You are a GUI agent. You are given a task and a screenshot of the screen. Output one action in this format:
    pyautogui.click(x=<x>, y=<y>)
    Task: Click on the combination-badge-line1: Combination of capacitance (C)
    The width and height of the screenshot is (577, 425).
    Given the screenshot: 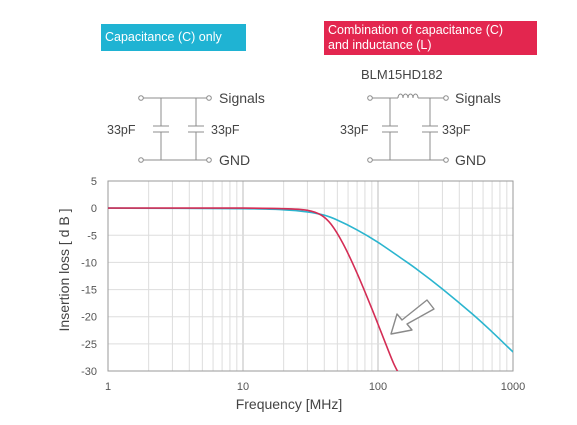 What is the action you would take?
    pyautogui.click(x=416, y=30)
    